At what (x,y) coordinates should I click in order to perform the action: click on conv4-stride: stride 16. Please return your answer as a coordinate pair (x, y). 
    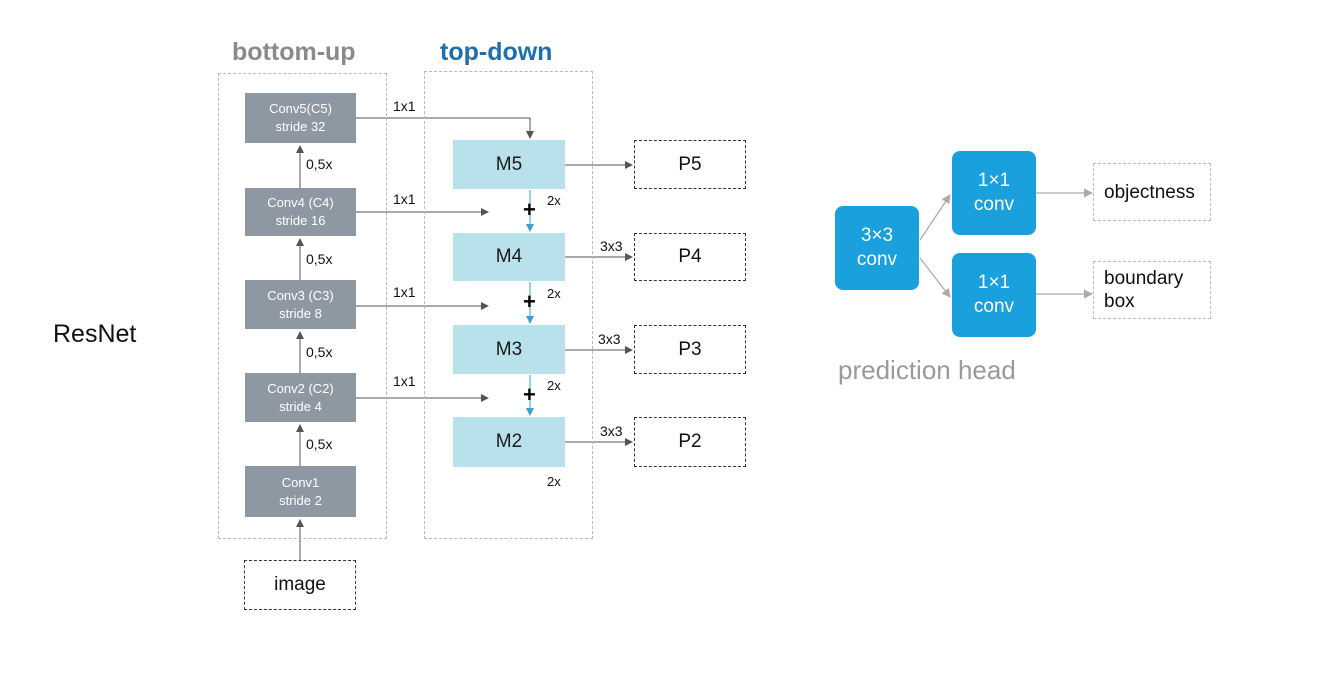
    Looking at the image, I should click on (300, 220).